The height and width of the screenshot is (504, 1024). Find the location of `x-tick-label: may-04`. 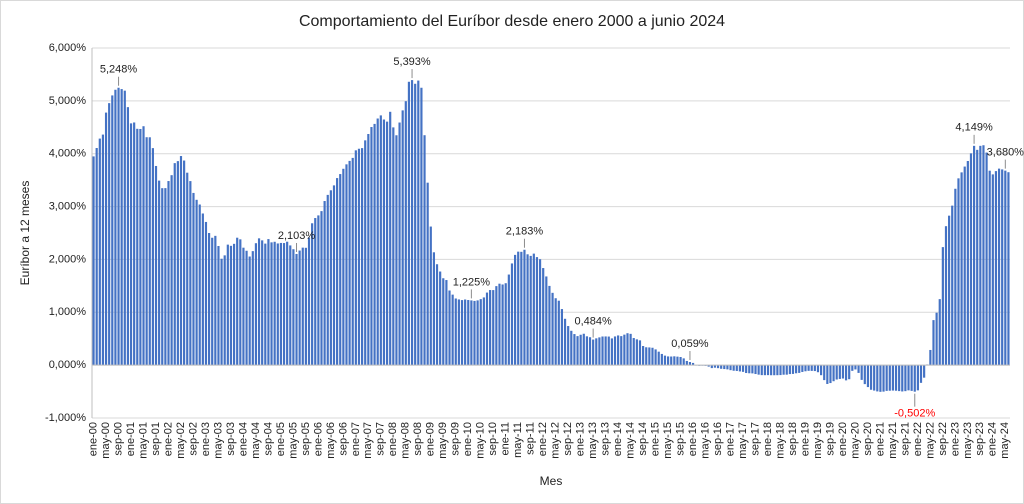

x-tick-label: may-04 is located at coordinates (256, 440).